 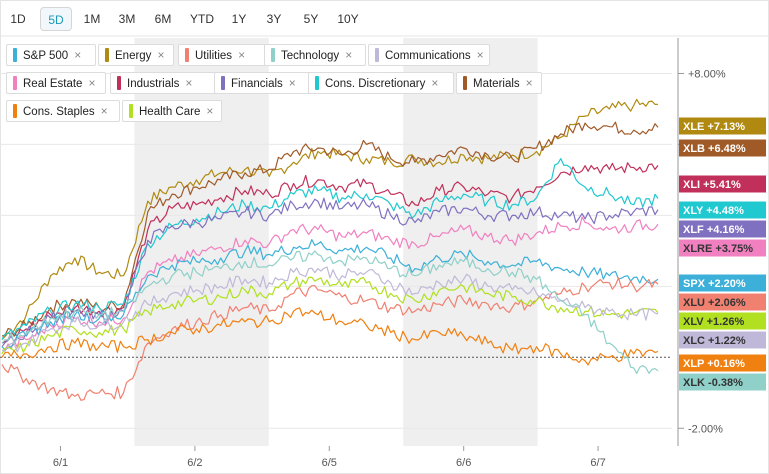 I want to click on series-tag-xlf, so click(x=722, y=229).